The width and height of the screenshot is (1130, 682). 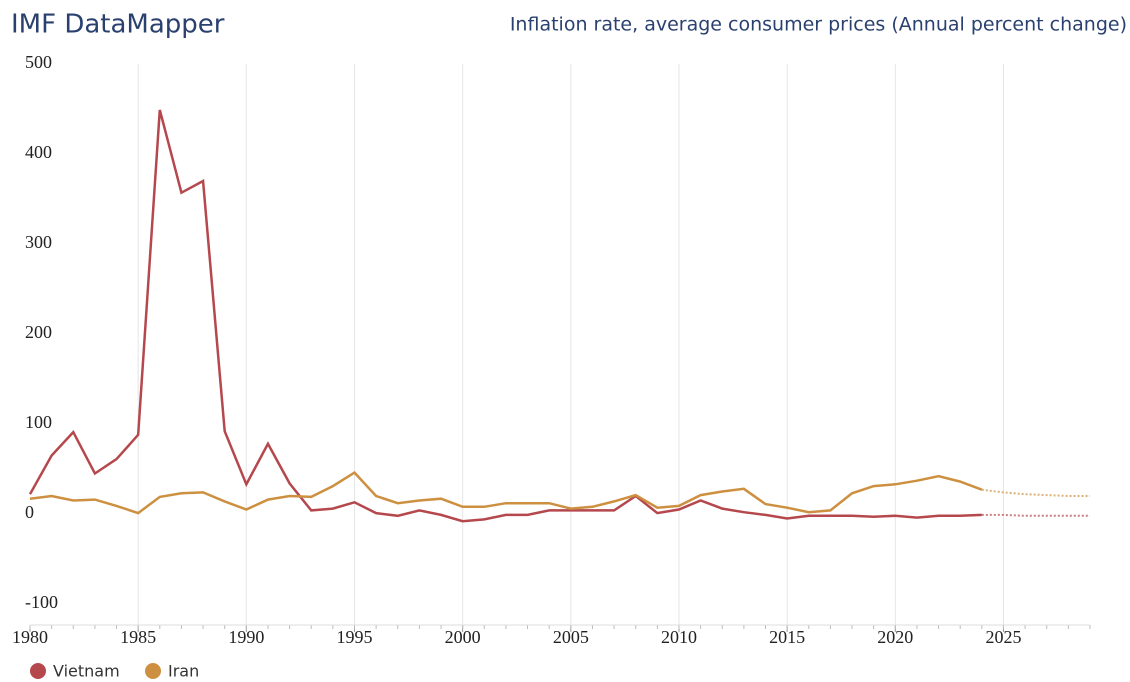 What do you see at coordinates (463, 637) in the screenshot?
I see `x-tick-label: 2000` at bounding box center [463, 637].